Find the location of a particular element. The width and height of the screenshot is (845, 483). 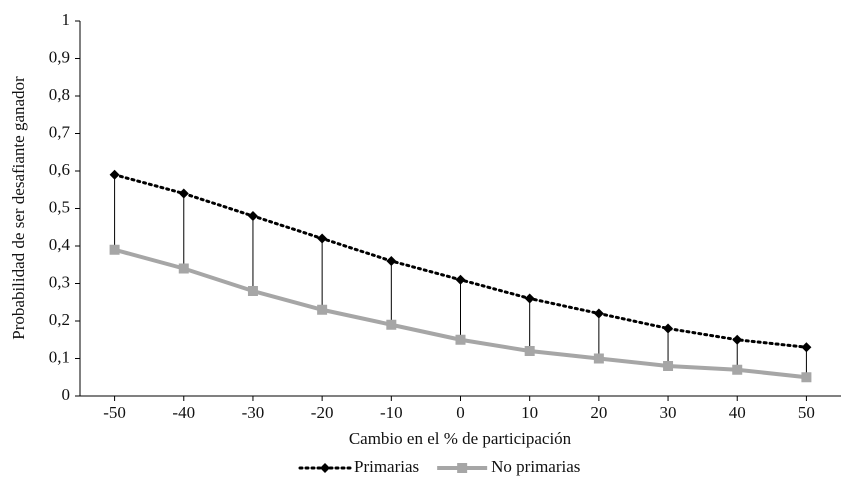

y-tick-label: 0,4 is located at coordinates (60, 244).